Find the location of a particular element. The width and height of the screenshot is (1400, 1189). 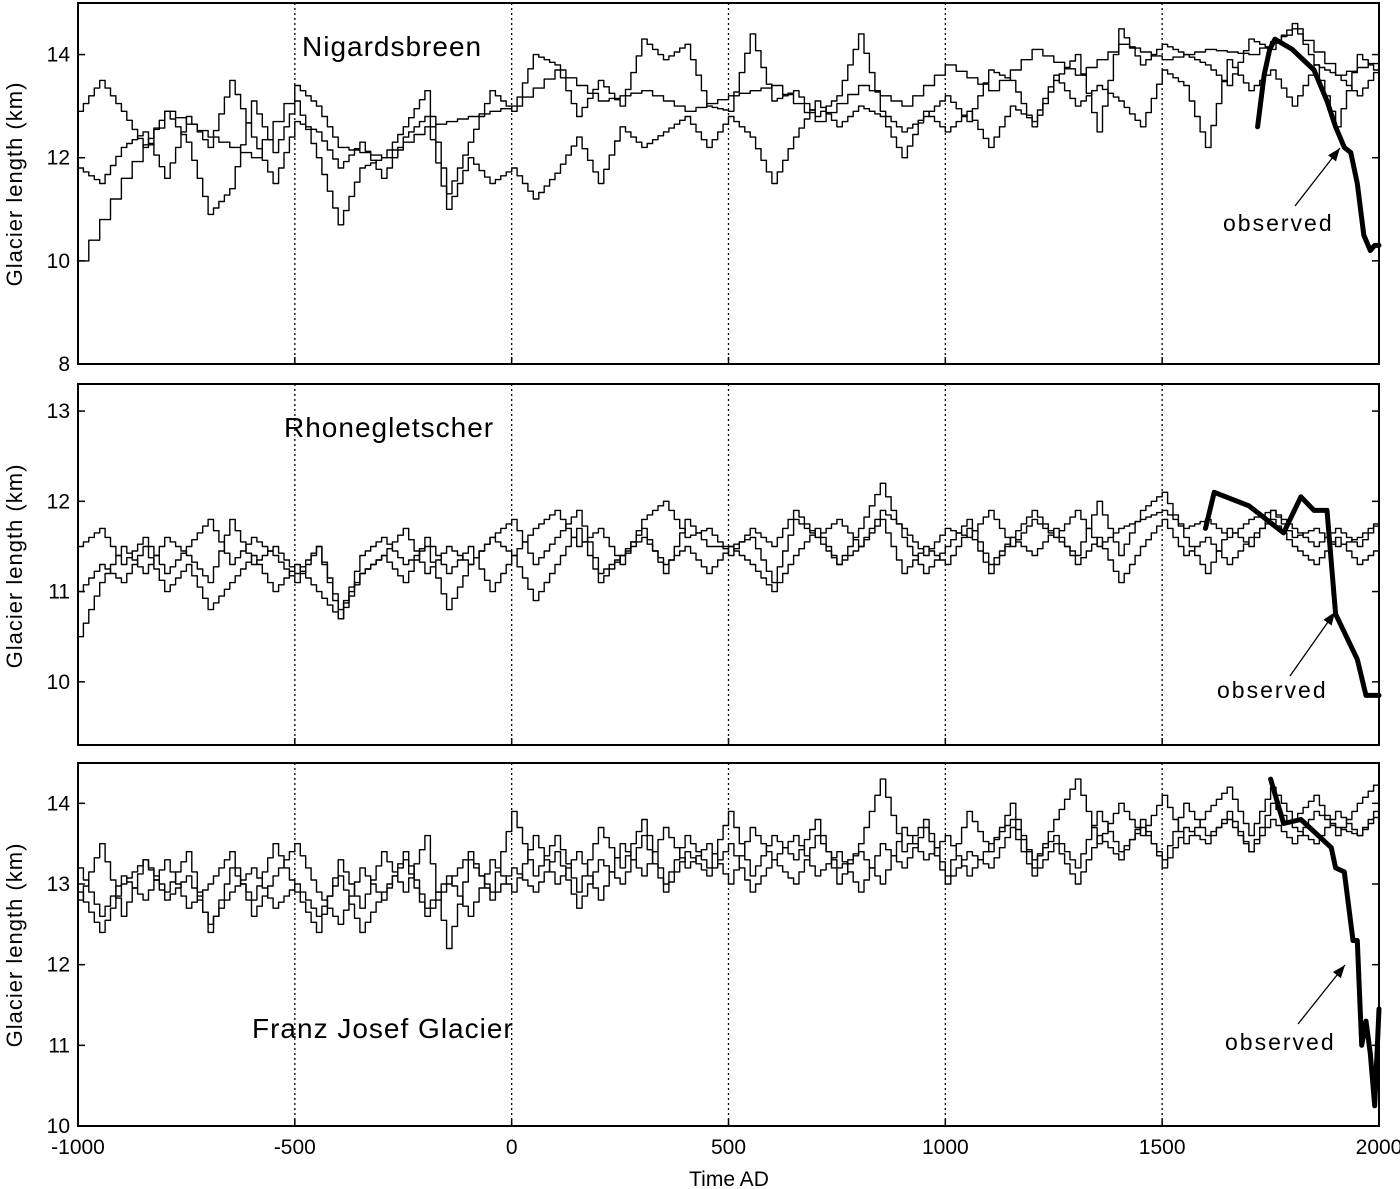

x-tick-label: 1500 is located at coordinates (1162, 1147).